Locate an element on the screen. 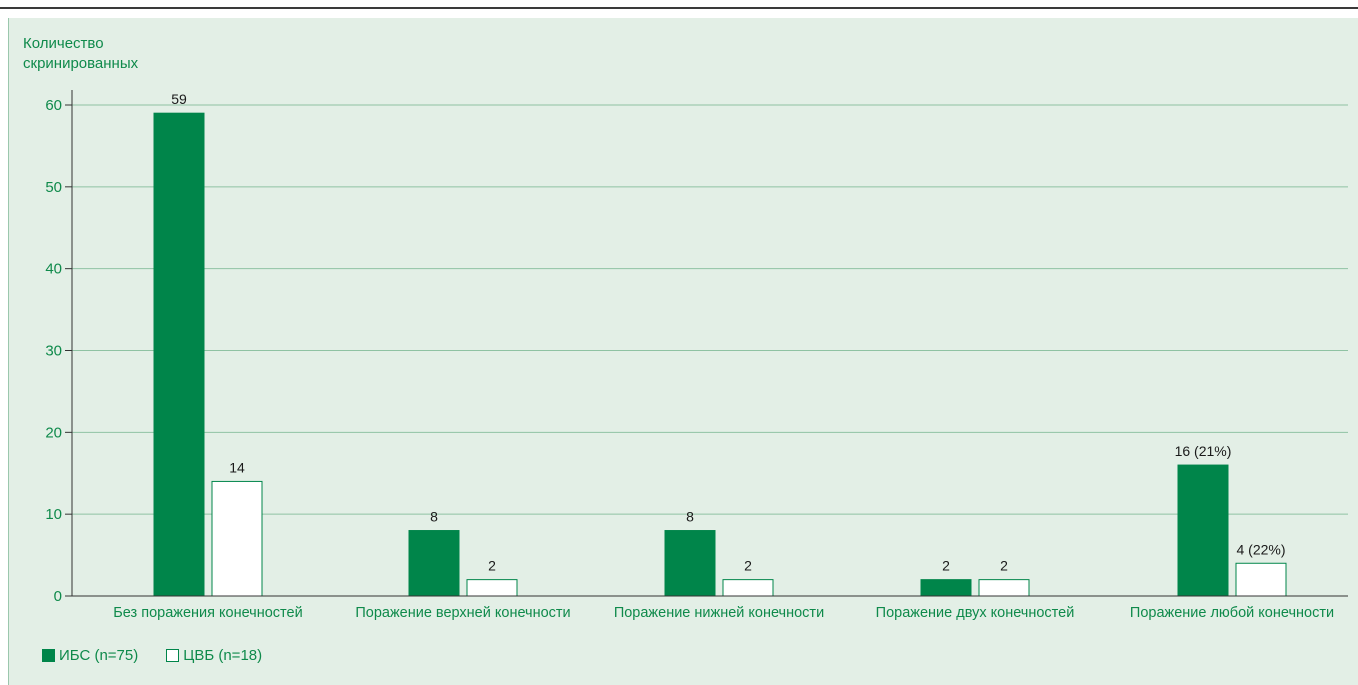 This screenshot has height=685, width=1358. y-axis-title: Количество скринированных is located at coordinates (81, 53).